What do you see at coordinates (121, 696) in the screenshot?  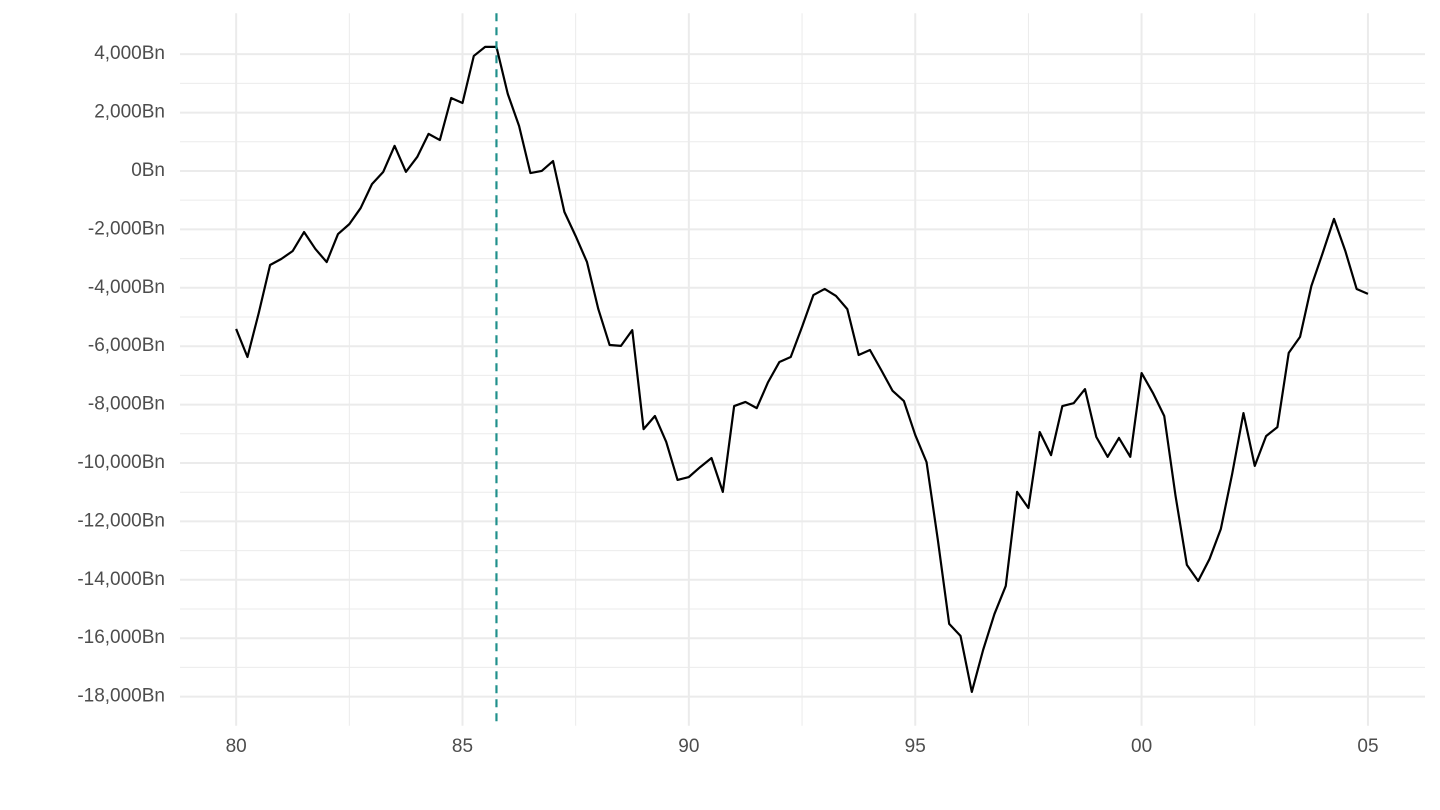 I see `y-tick-label: -18,000Bn` at bounding box center [121, 696].